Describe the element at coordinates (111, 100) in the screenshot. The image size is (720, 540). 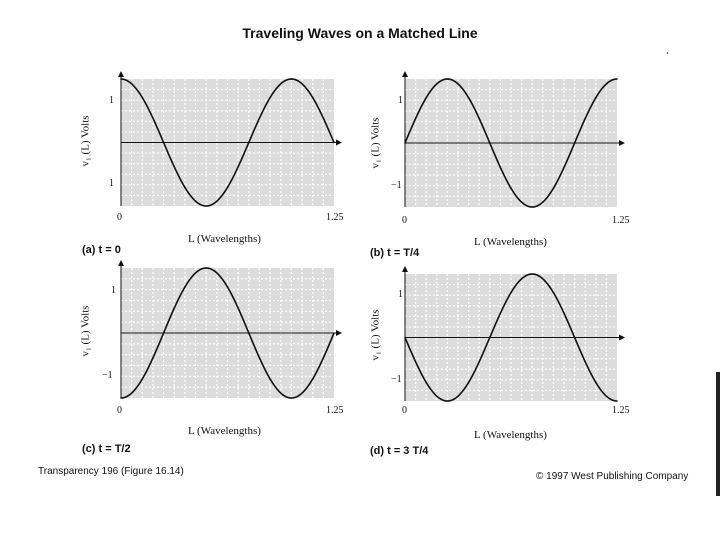
I see `y-tick-top-a: 1` at that location.